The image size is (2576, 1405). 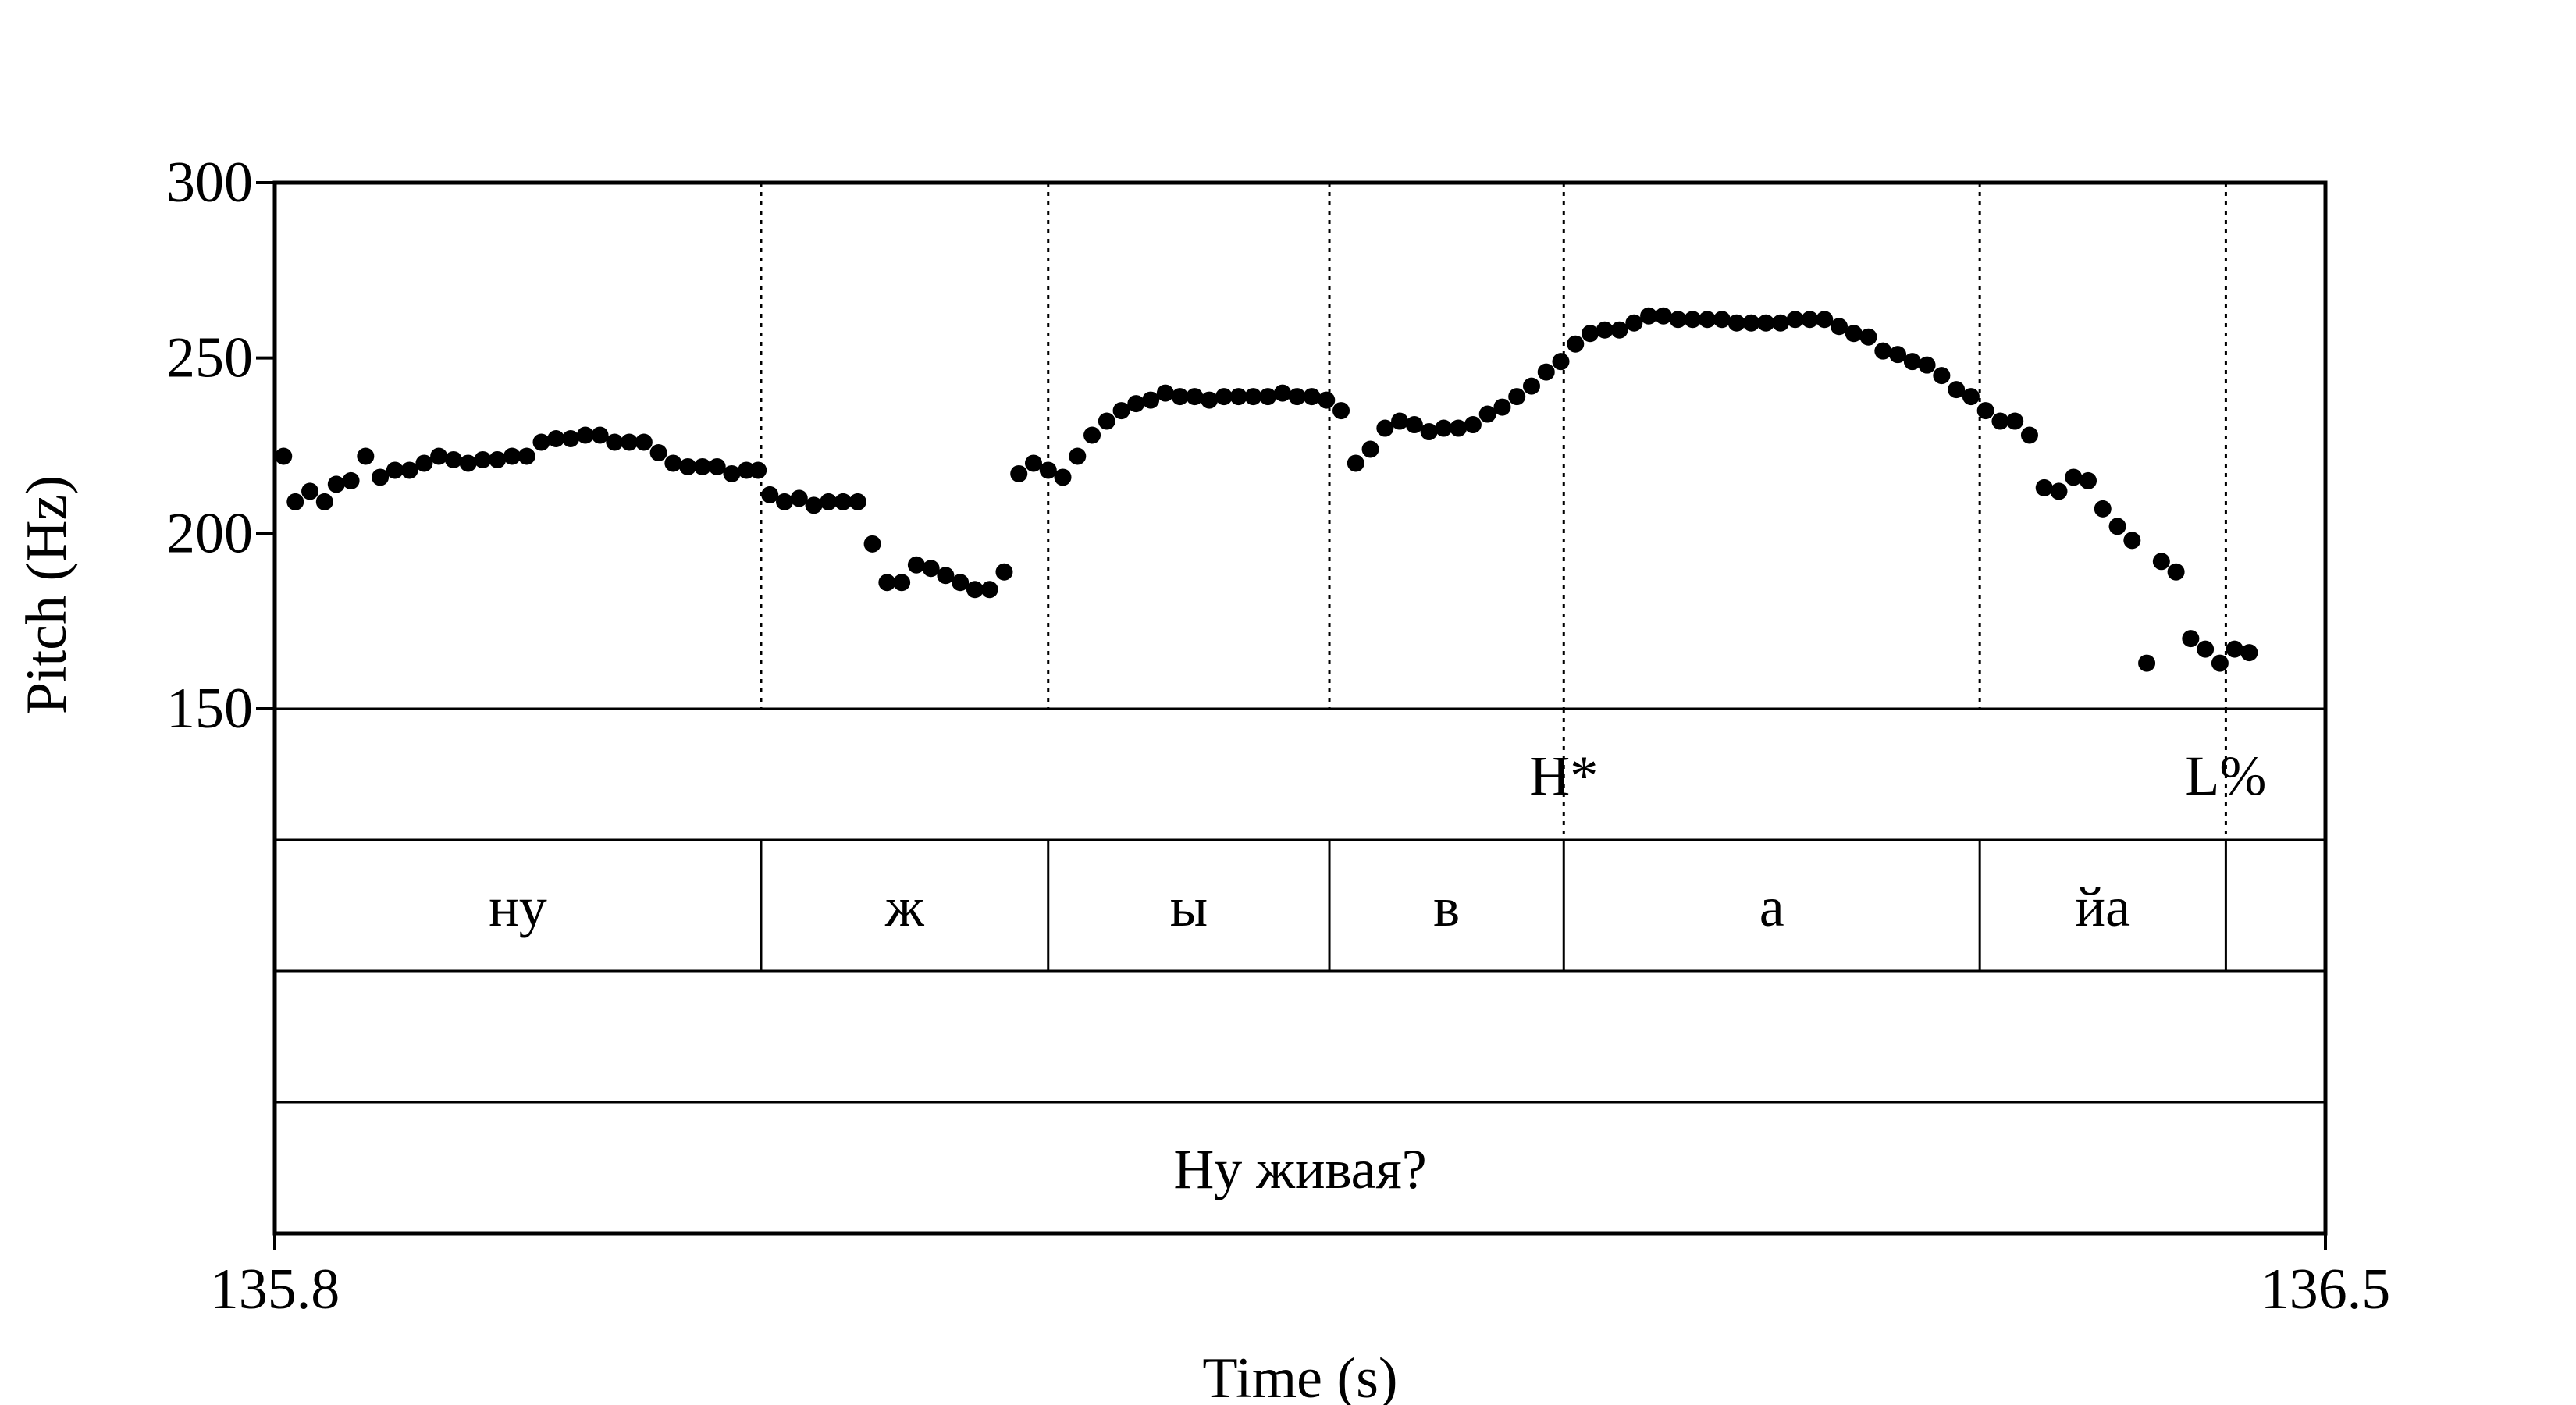 I want to click on interval-label-1-1: ж, so click(x=904, y=907).